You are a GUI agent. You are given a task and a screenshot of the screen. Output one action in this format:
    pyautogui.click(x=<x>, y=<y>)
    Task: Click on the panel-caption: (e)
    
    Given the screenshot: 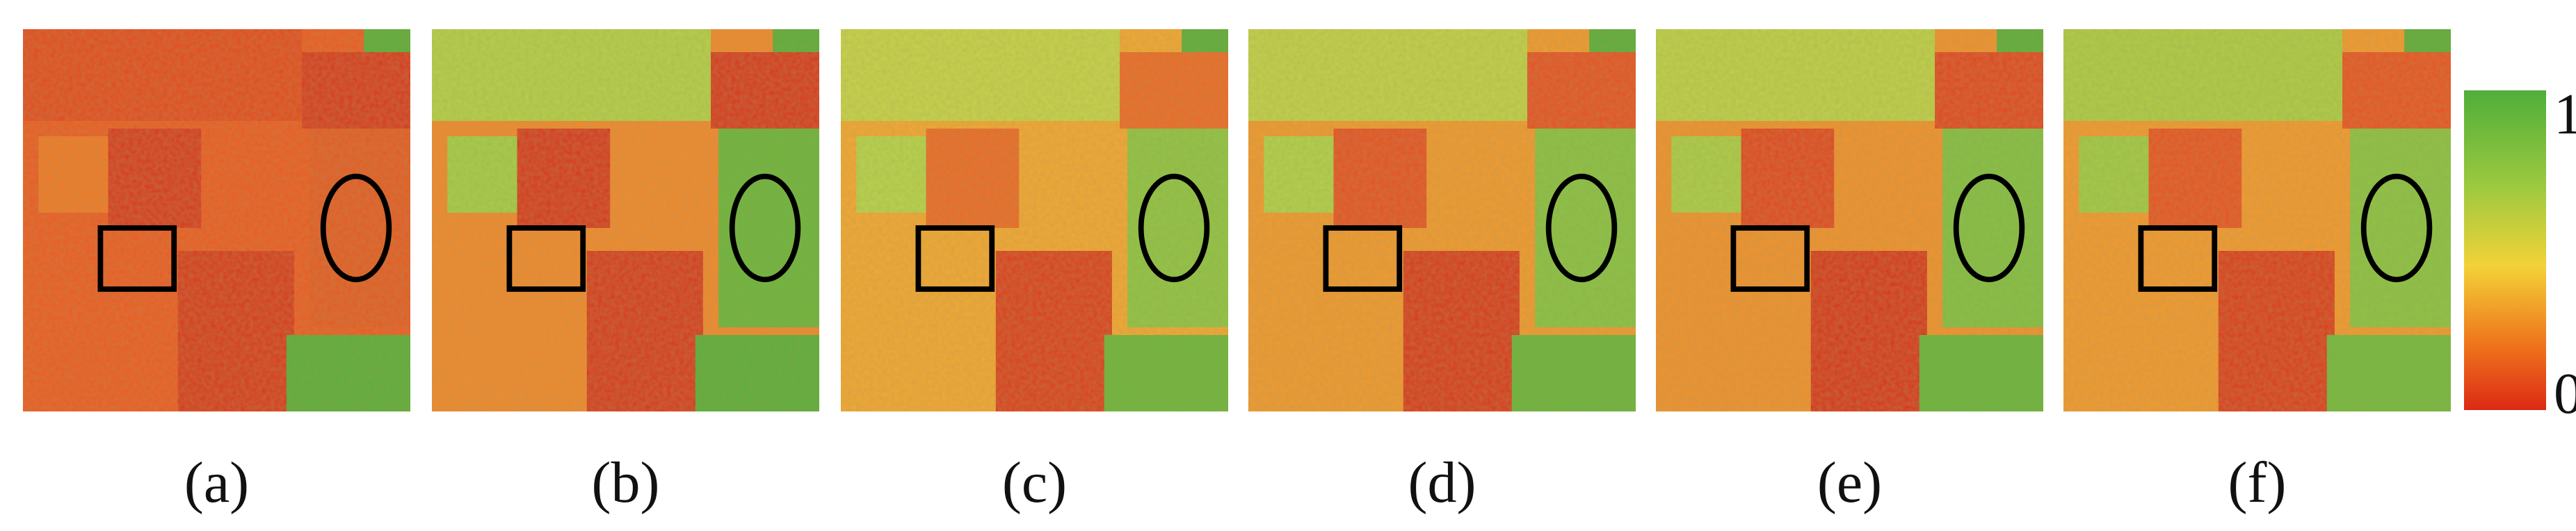 What is the action you would take?
    pyautogui.click(x=1850, y=482)
    